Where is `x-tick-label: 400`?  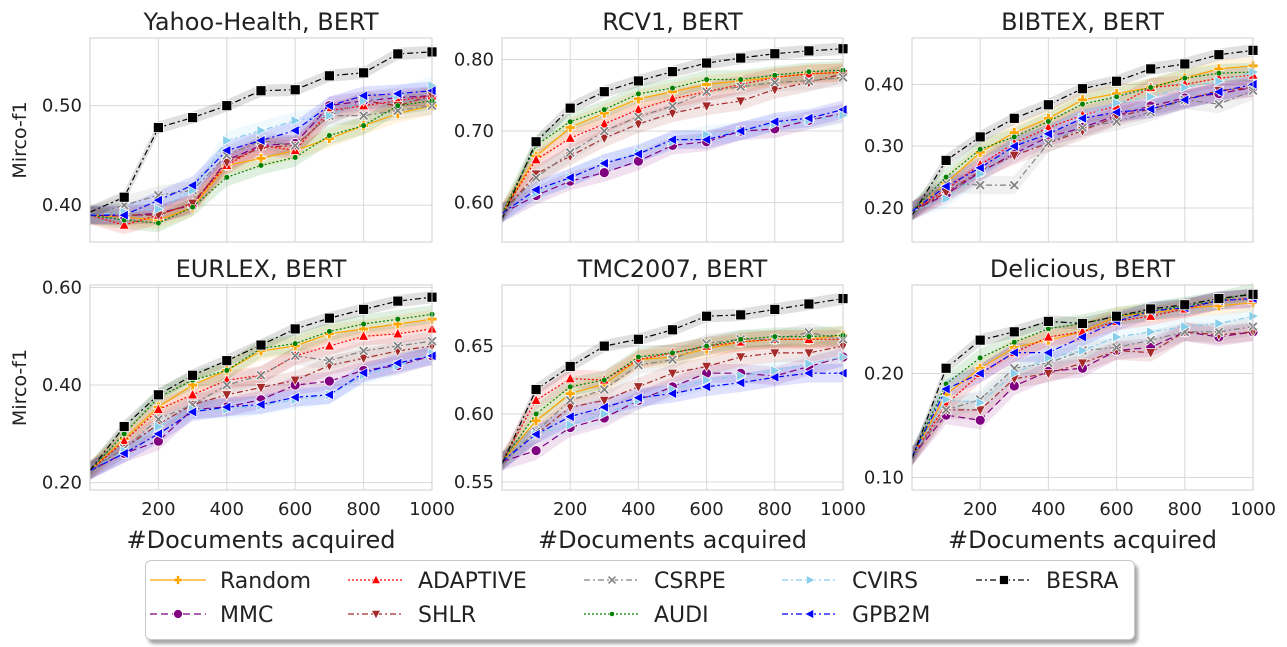
x-tick-label: 400 is located at coordinates (638, 509).